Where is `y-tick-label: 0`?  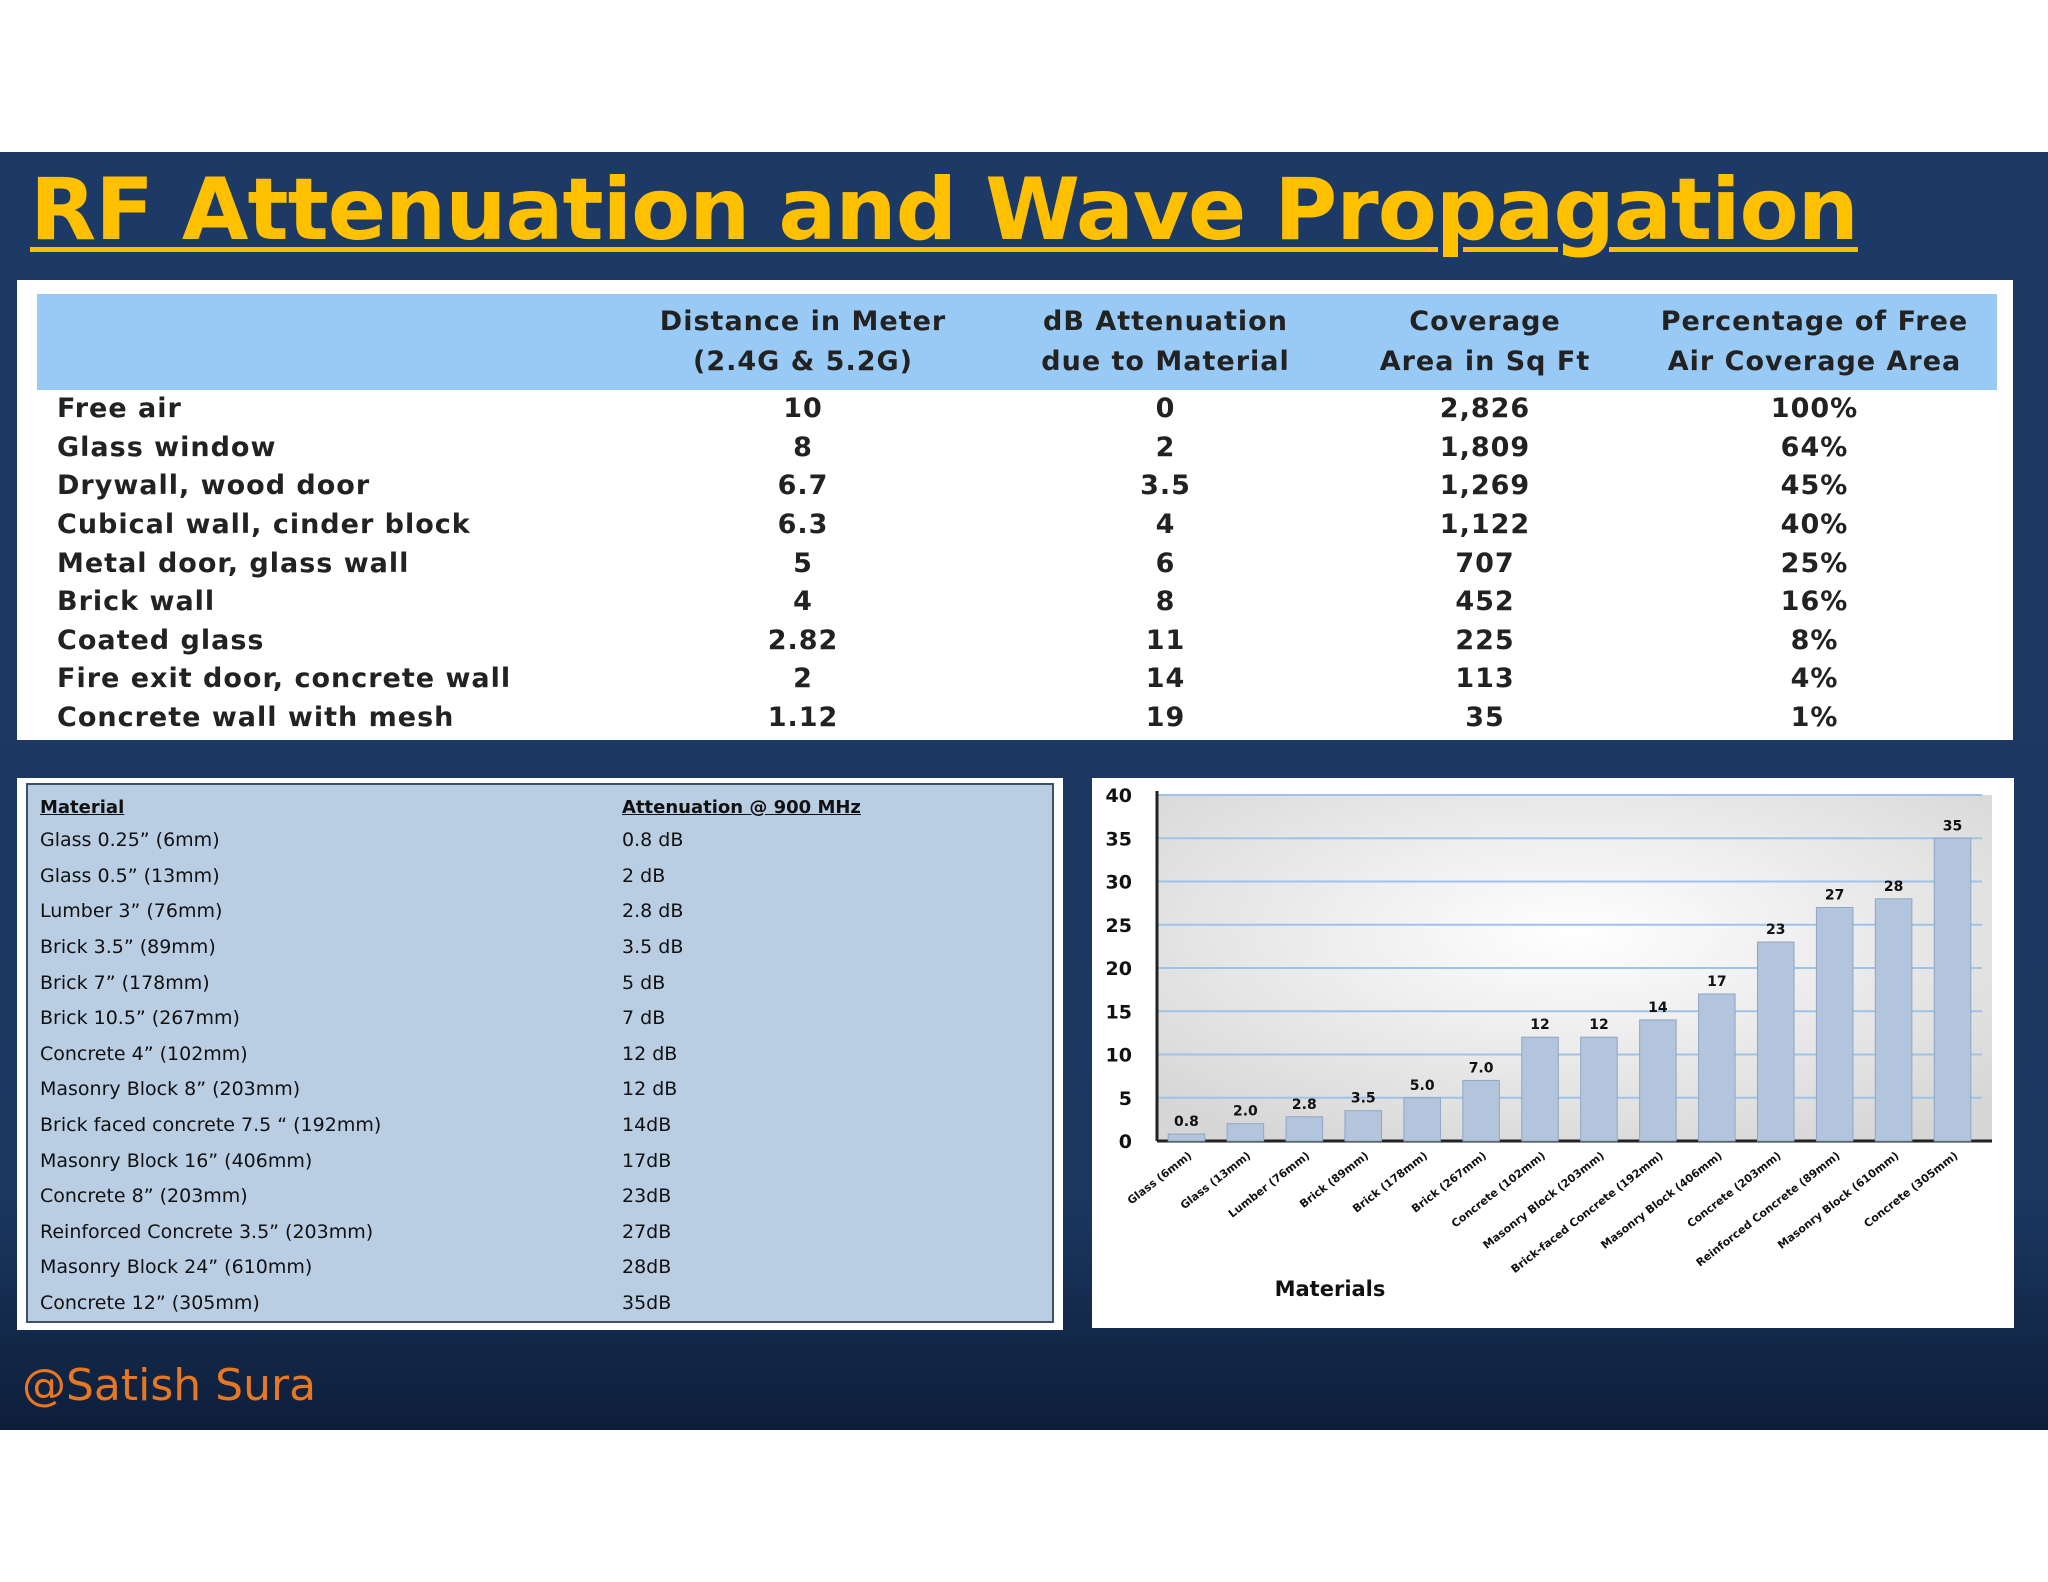 y-tick-label: 0 is located at coordinates (1125, 1142).